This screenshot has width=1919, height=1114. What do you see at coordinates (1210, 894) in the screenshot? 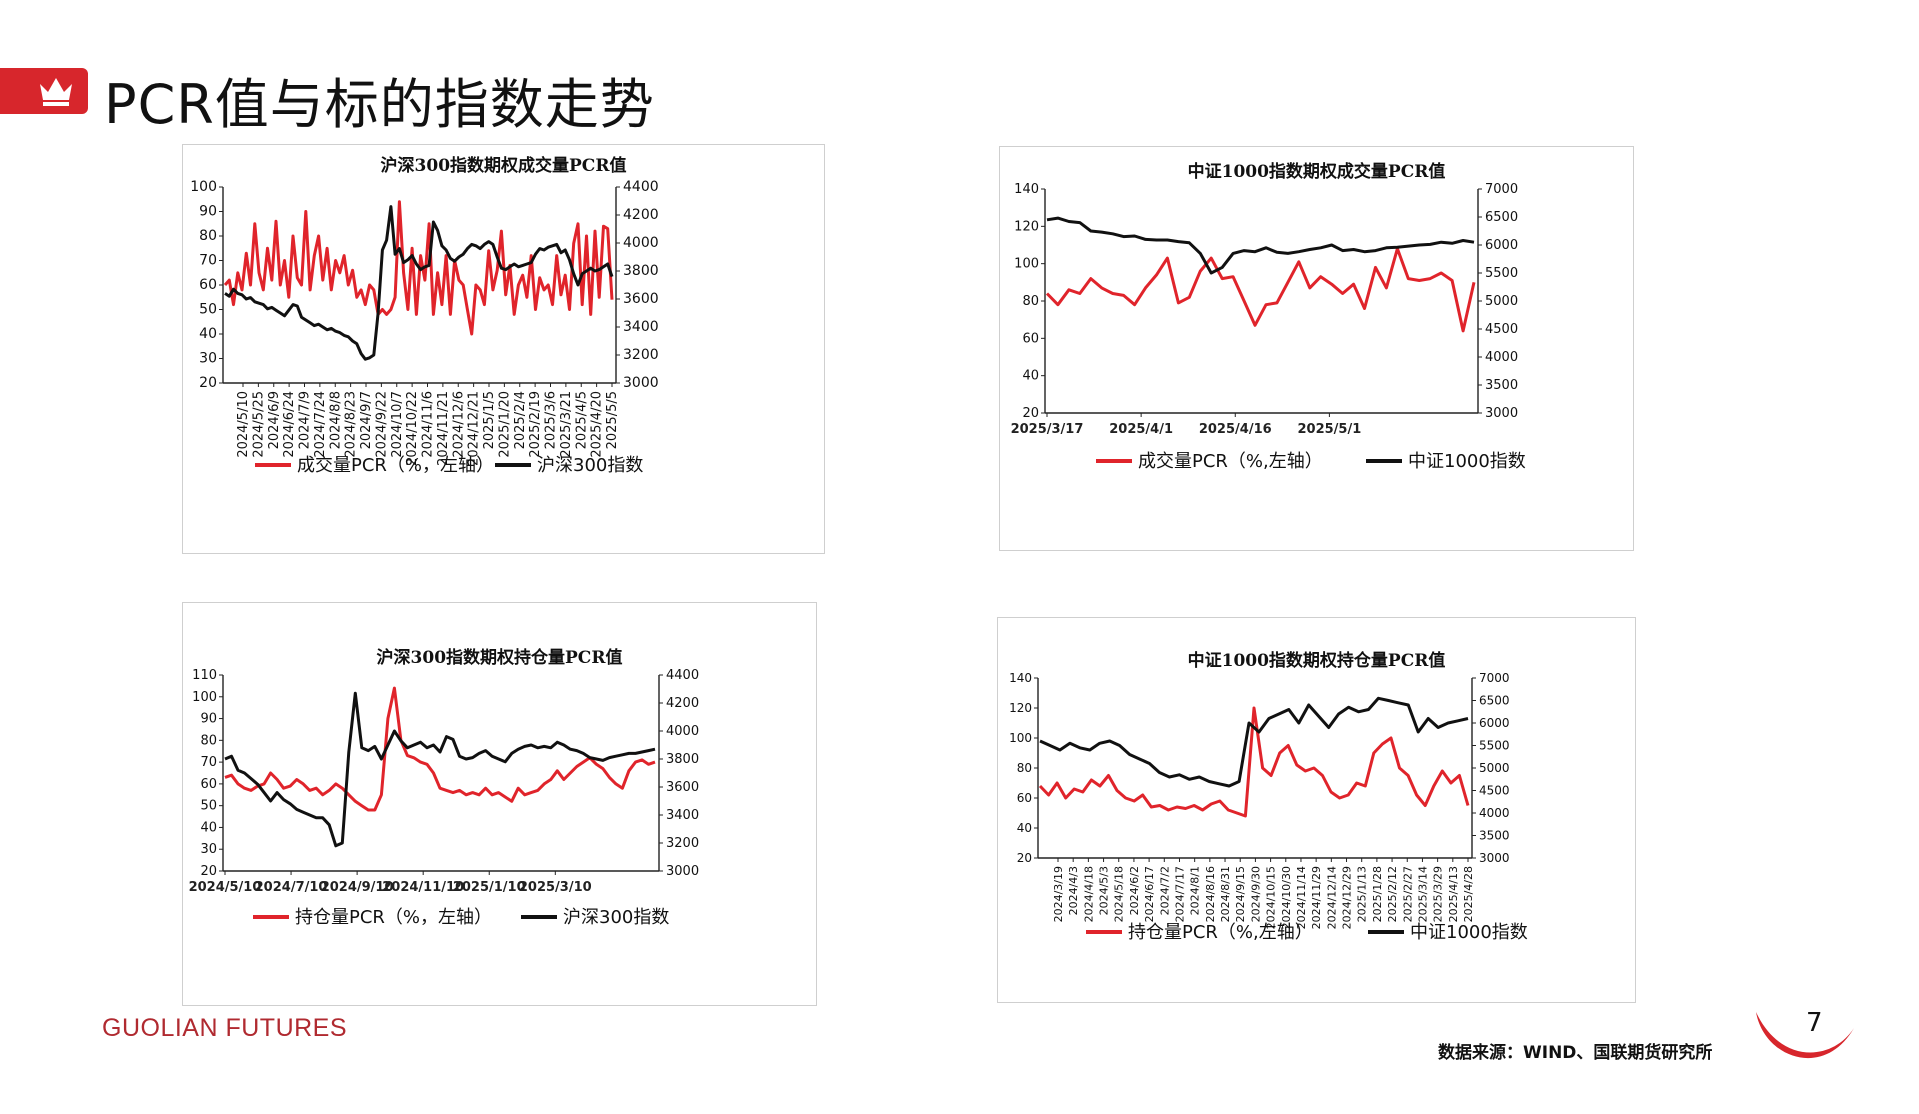
I see `x-tick-label: 2024/8/16` at bounding box center [1210, 894].